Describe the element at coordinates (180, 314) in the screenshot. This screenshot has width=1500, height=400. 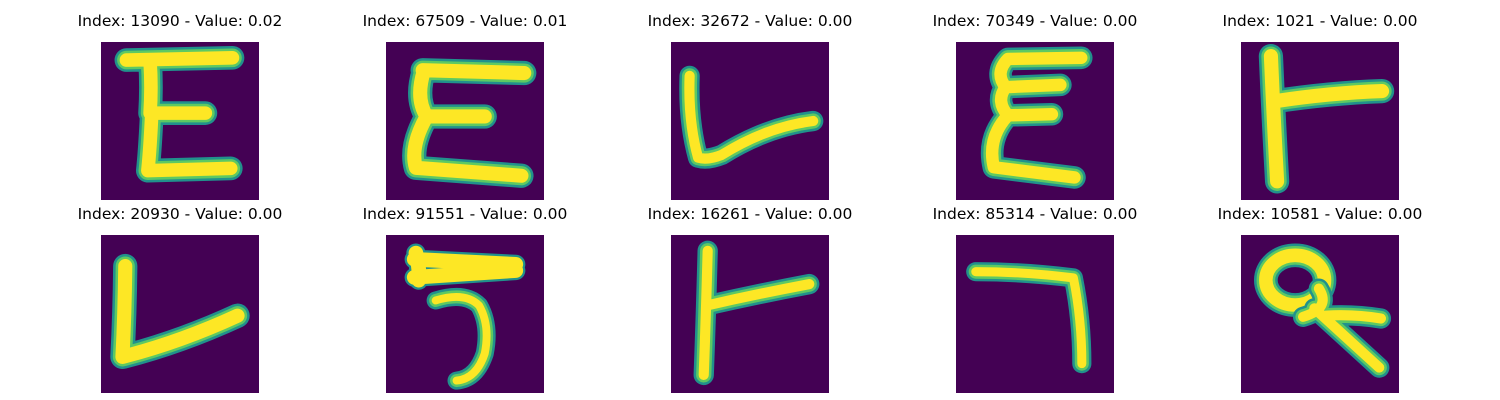
I see `glyph-l-image` at that location.